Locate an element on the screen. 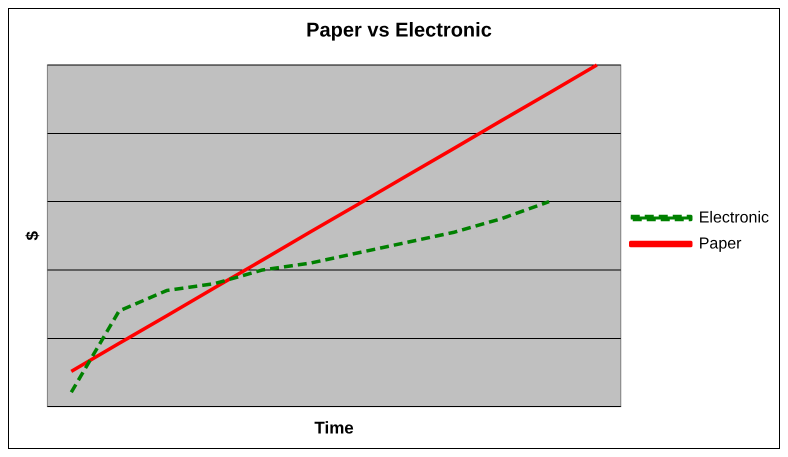 This screenshot has height=457, width=788. legend-label: Electronic is located at coordinates (733, 217).